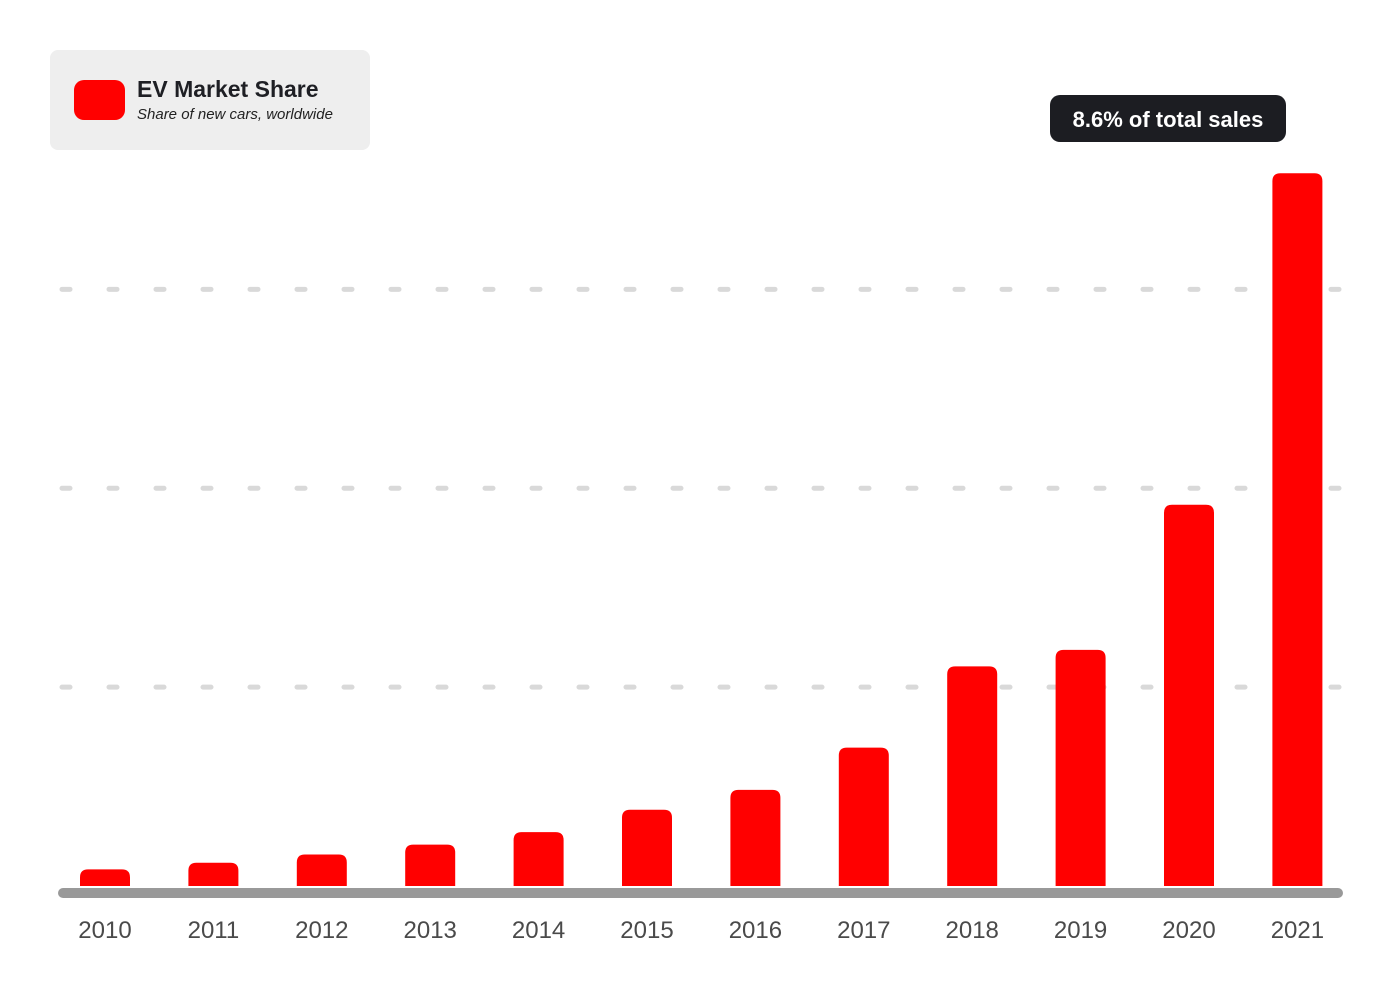  What do you see at coordinates (235, 114) in the screenshot?
I see `legend-subtitle: Share of new cars, worldwide` at bounding box center [235, 114].